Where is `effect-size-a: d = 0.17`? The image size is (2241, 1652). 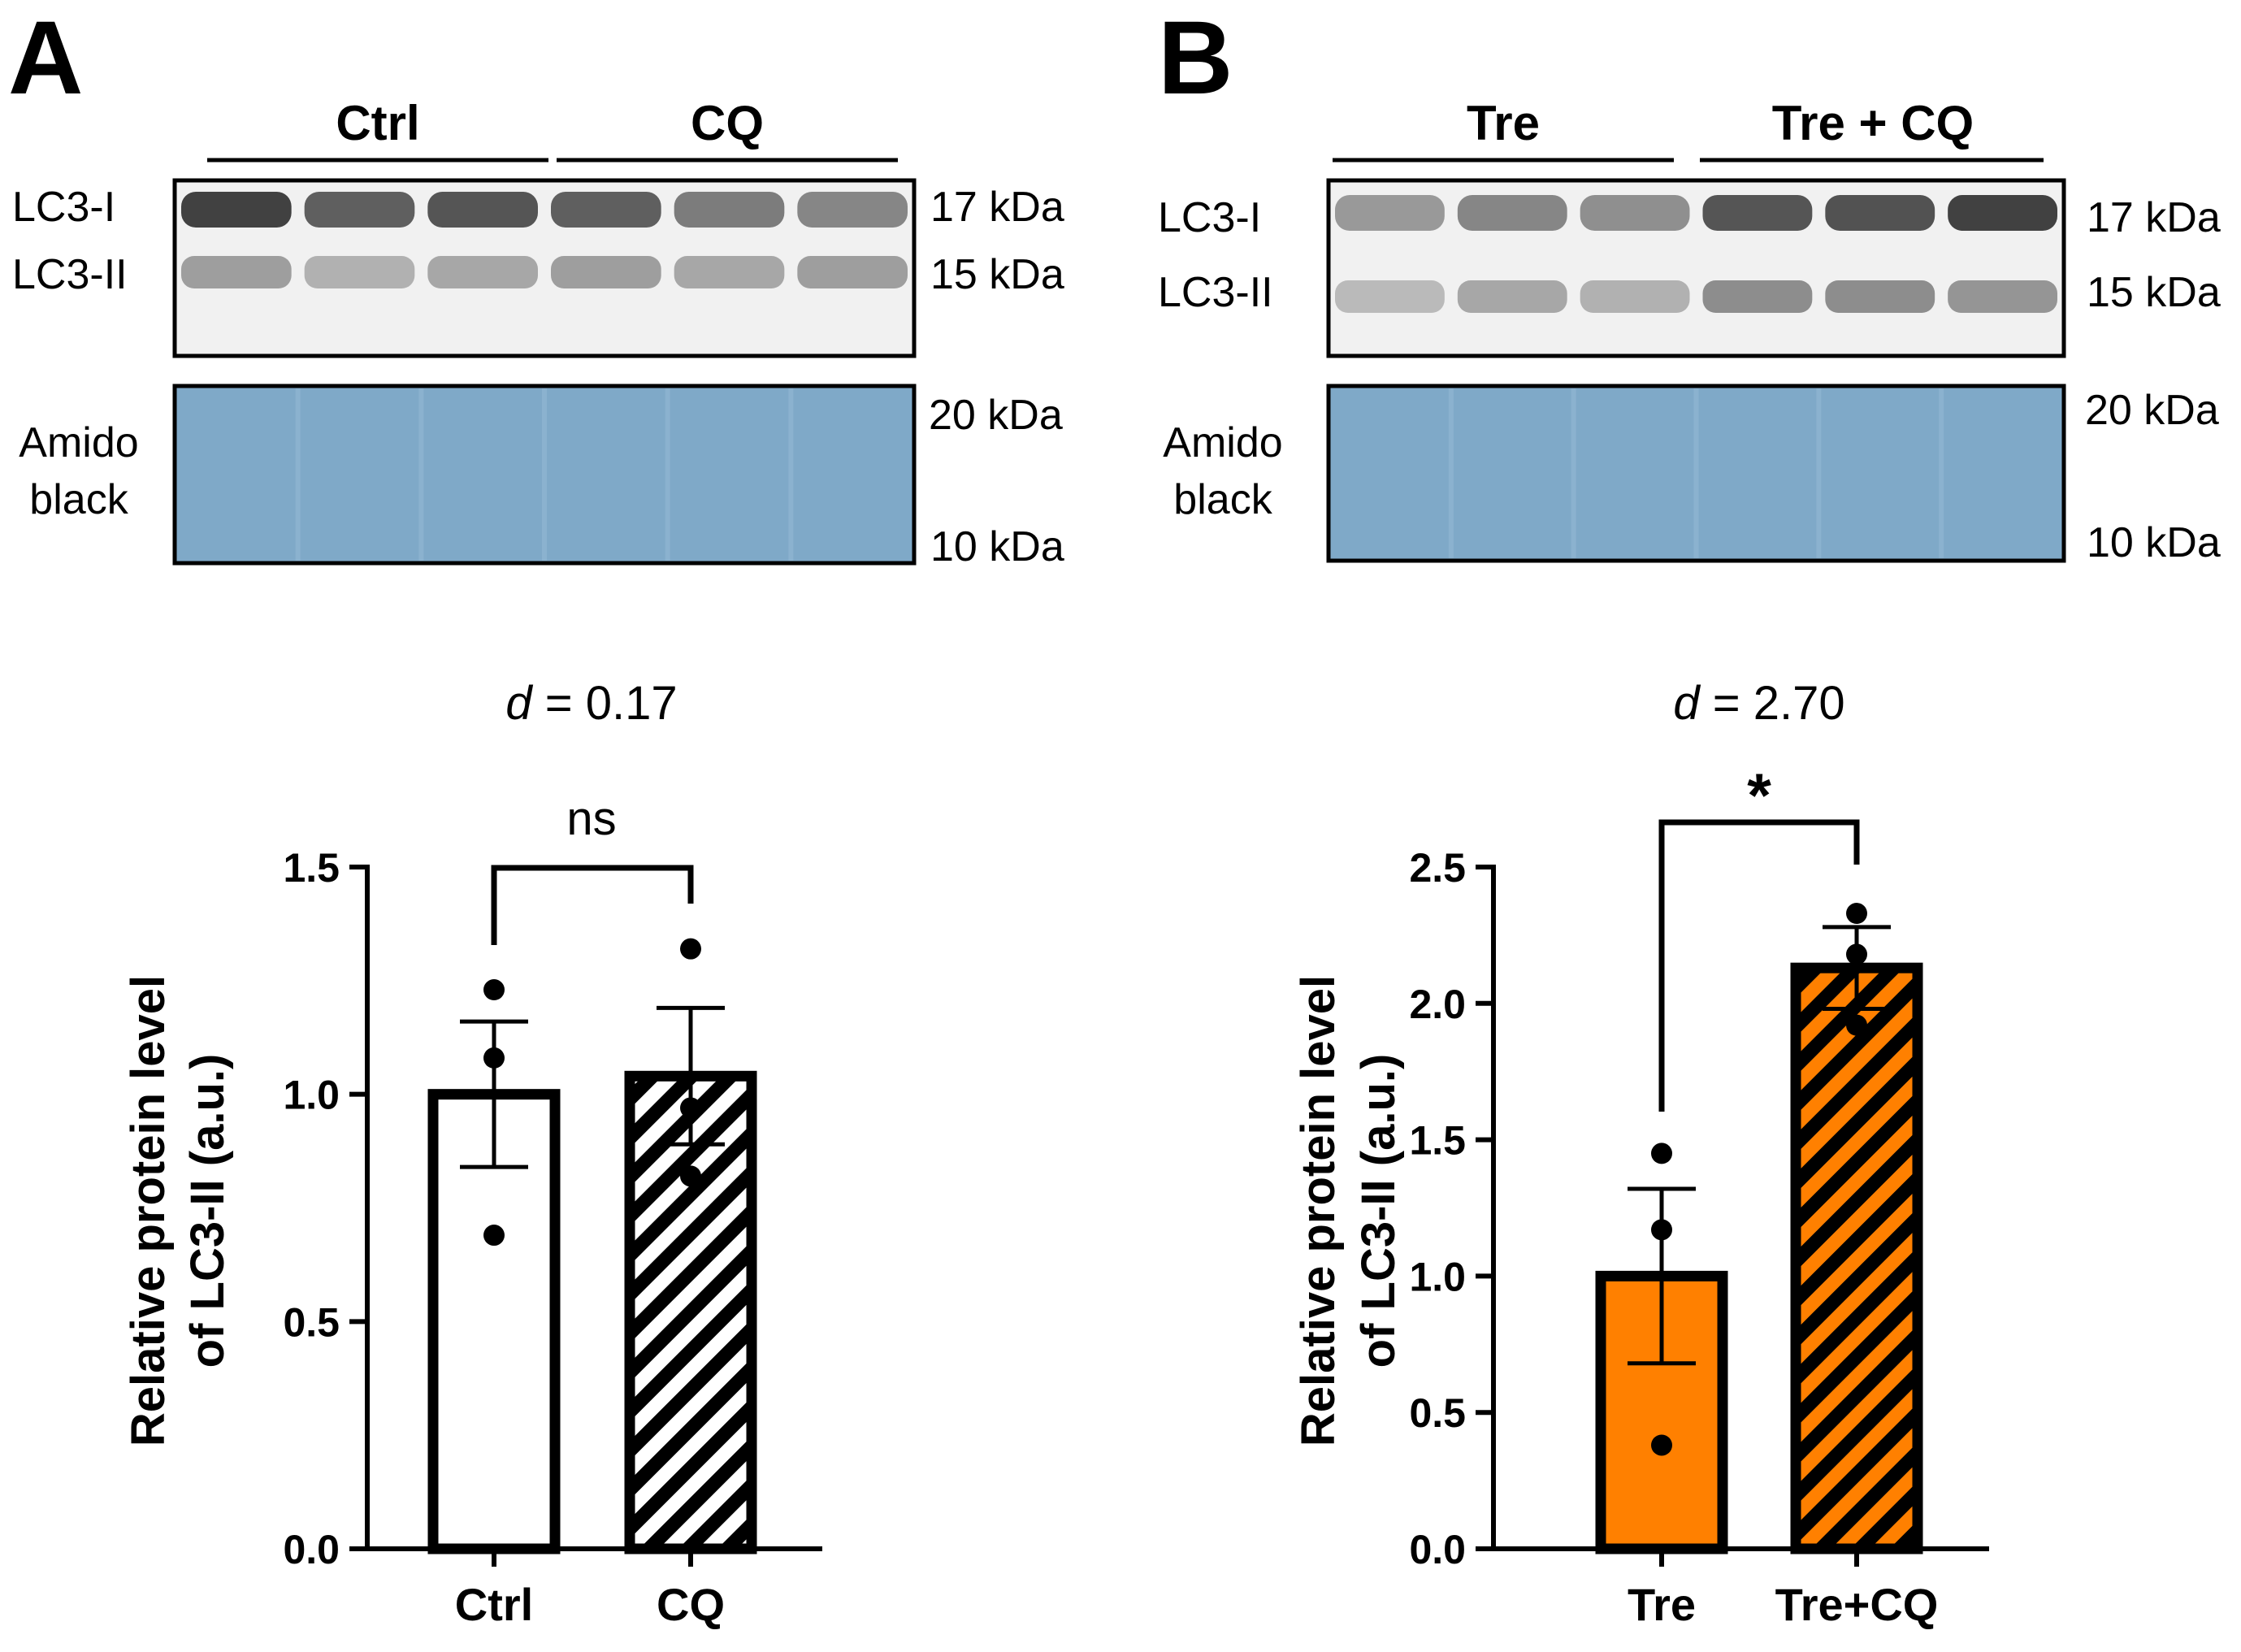
effect-size-a: d = 0.17 is located at coordinates (591, 704).